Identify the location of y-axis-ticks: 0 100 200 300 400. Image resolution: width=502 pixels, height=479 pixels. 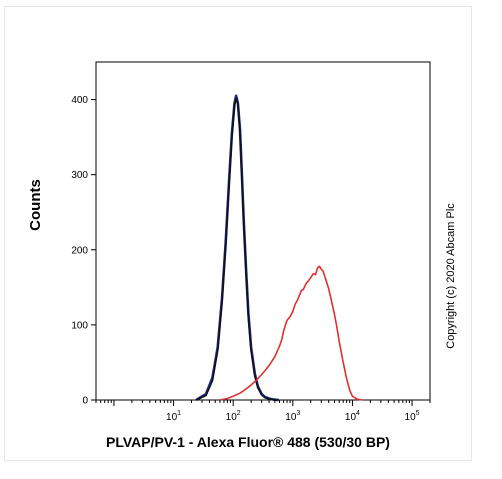
(83, 251).